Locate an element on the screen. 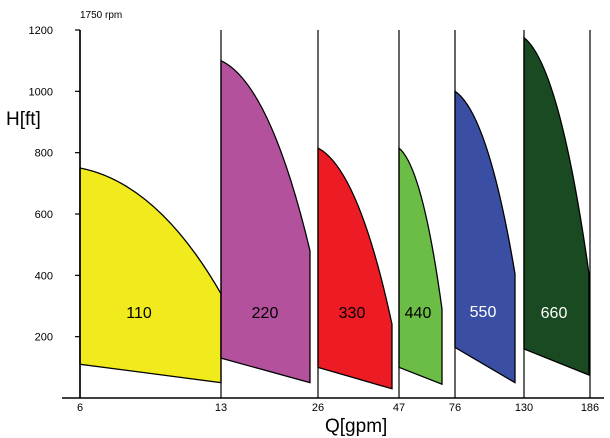 This screenshot has height=438, width=610. series-label-220: 220 is located at coordinates (265, 313).